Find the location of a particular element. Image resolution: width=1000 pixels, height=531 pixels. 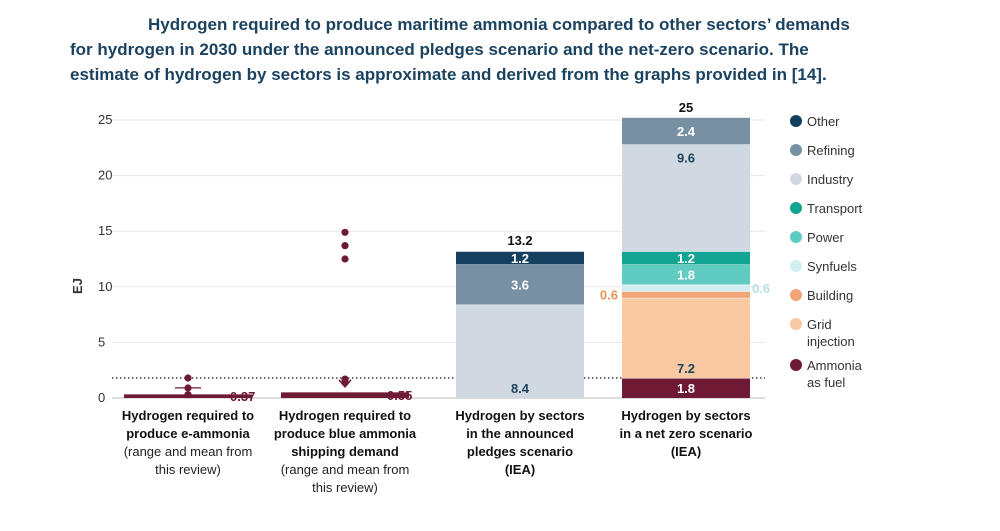

bar-2-refining is located at coordinates (520, 284).